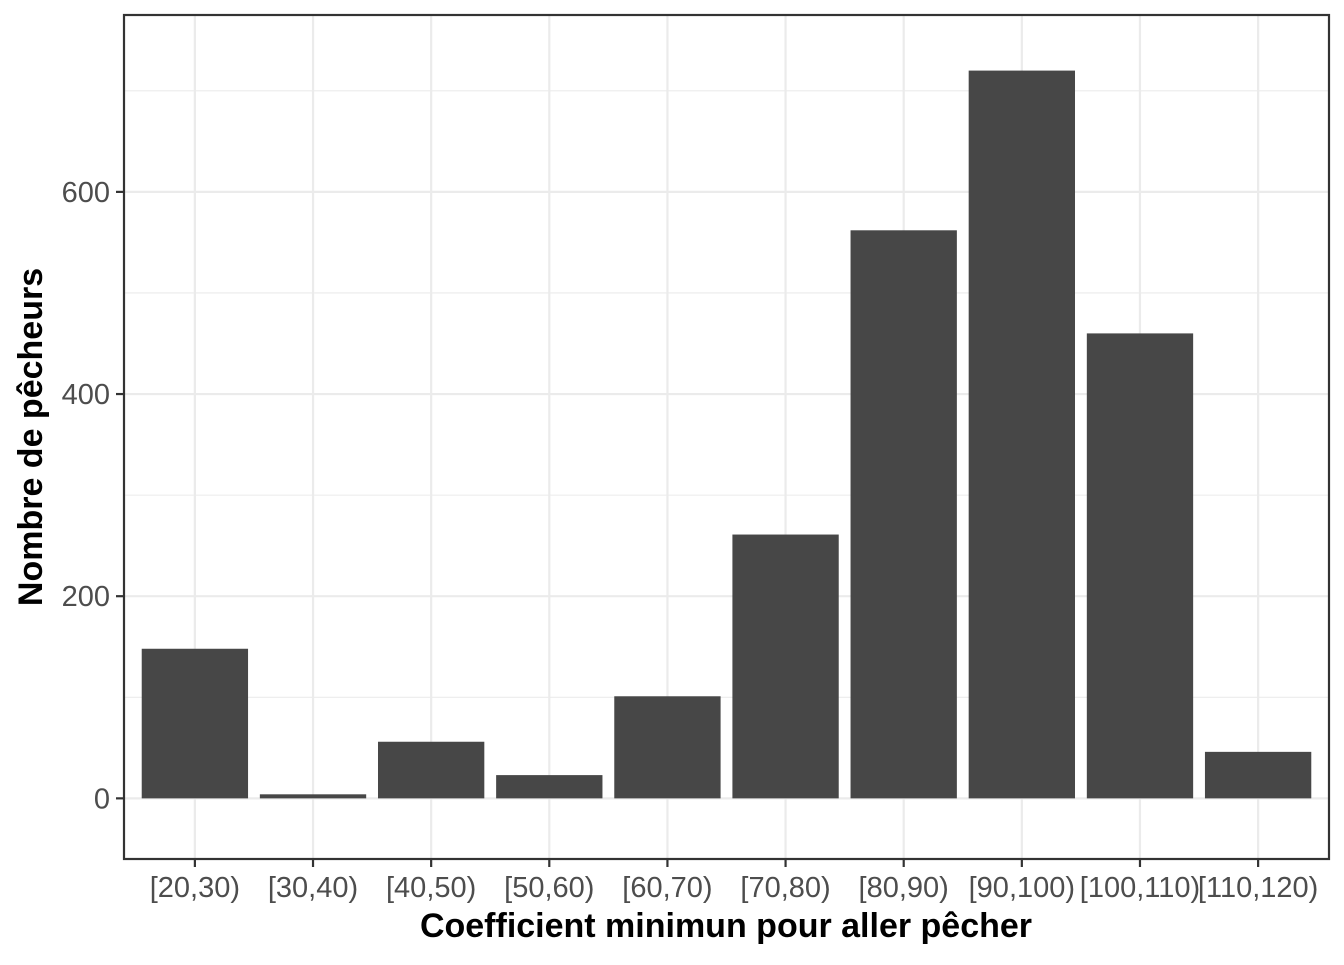 The width and height of the screenshot is (1344, 965). Describe the element at coordinates (431, 888) in the screenshot. I see `x-tick-label: [40,50)` at that location.